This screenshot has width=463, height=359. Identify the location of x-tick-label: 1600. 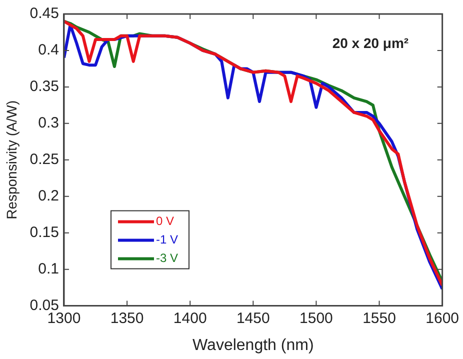
(443, 318).